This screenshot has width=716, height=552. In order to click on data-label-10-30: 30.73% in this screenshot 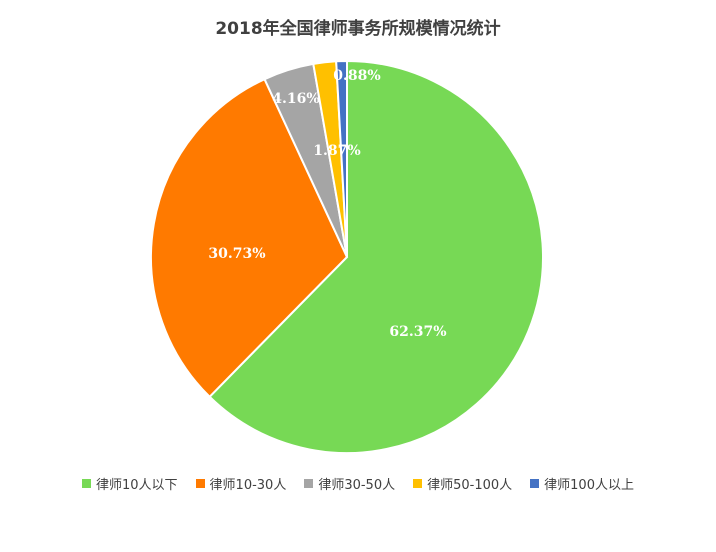, I will do `click(236, 254)`.